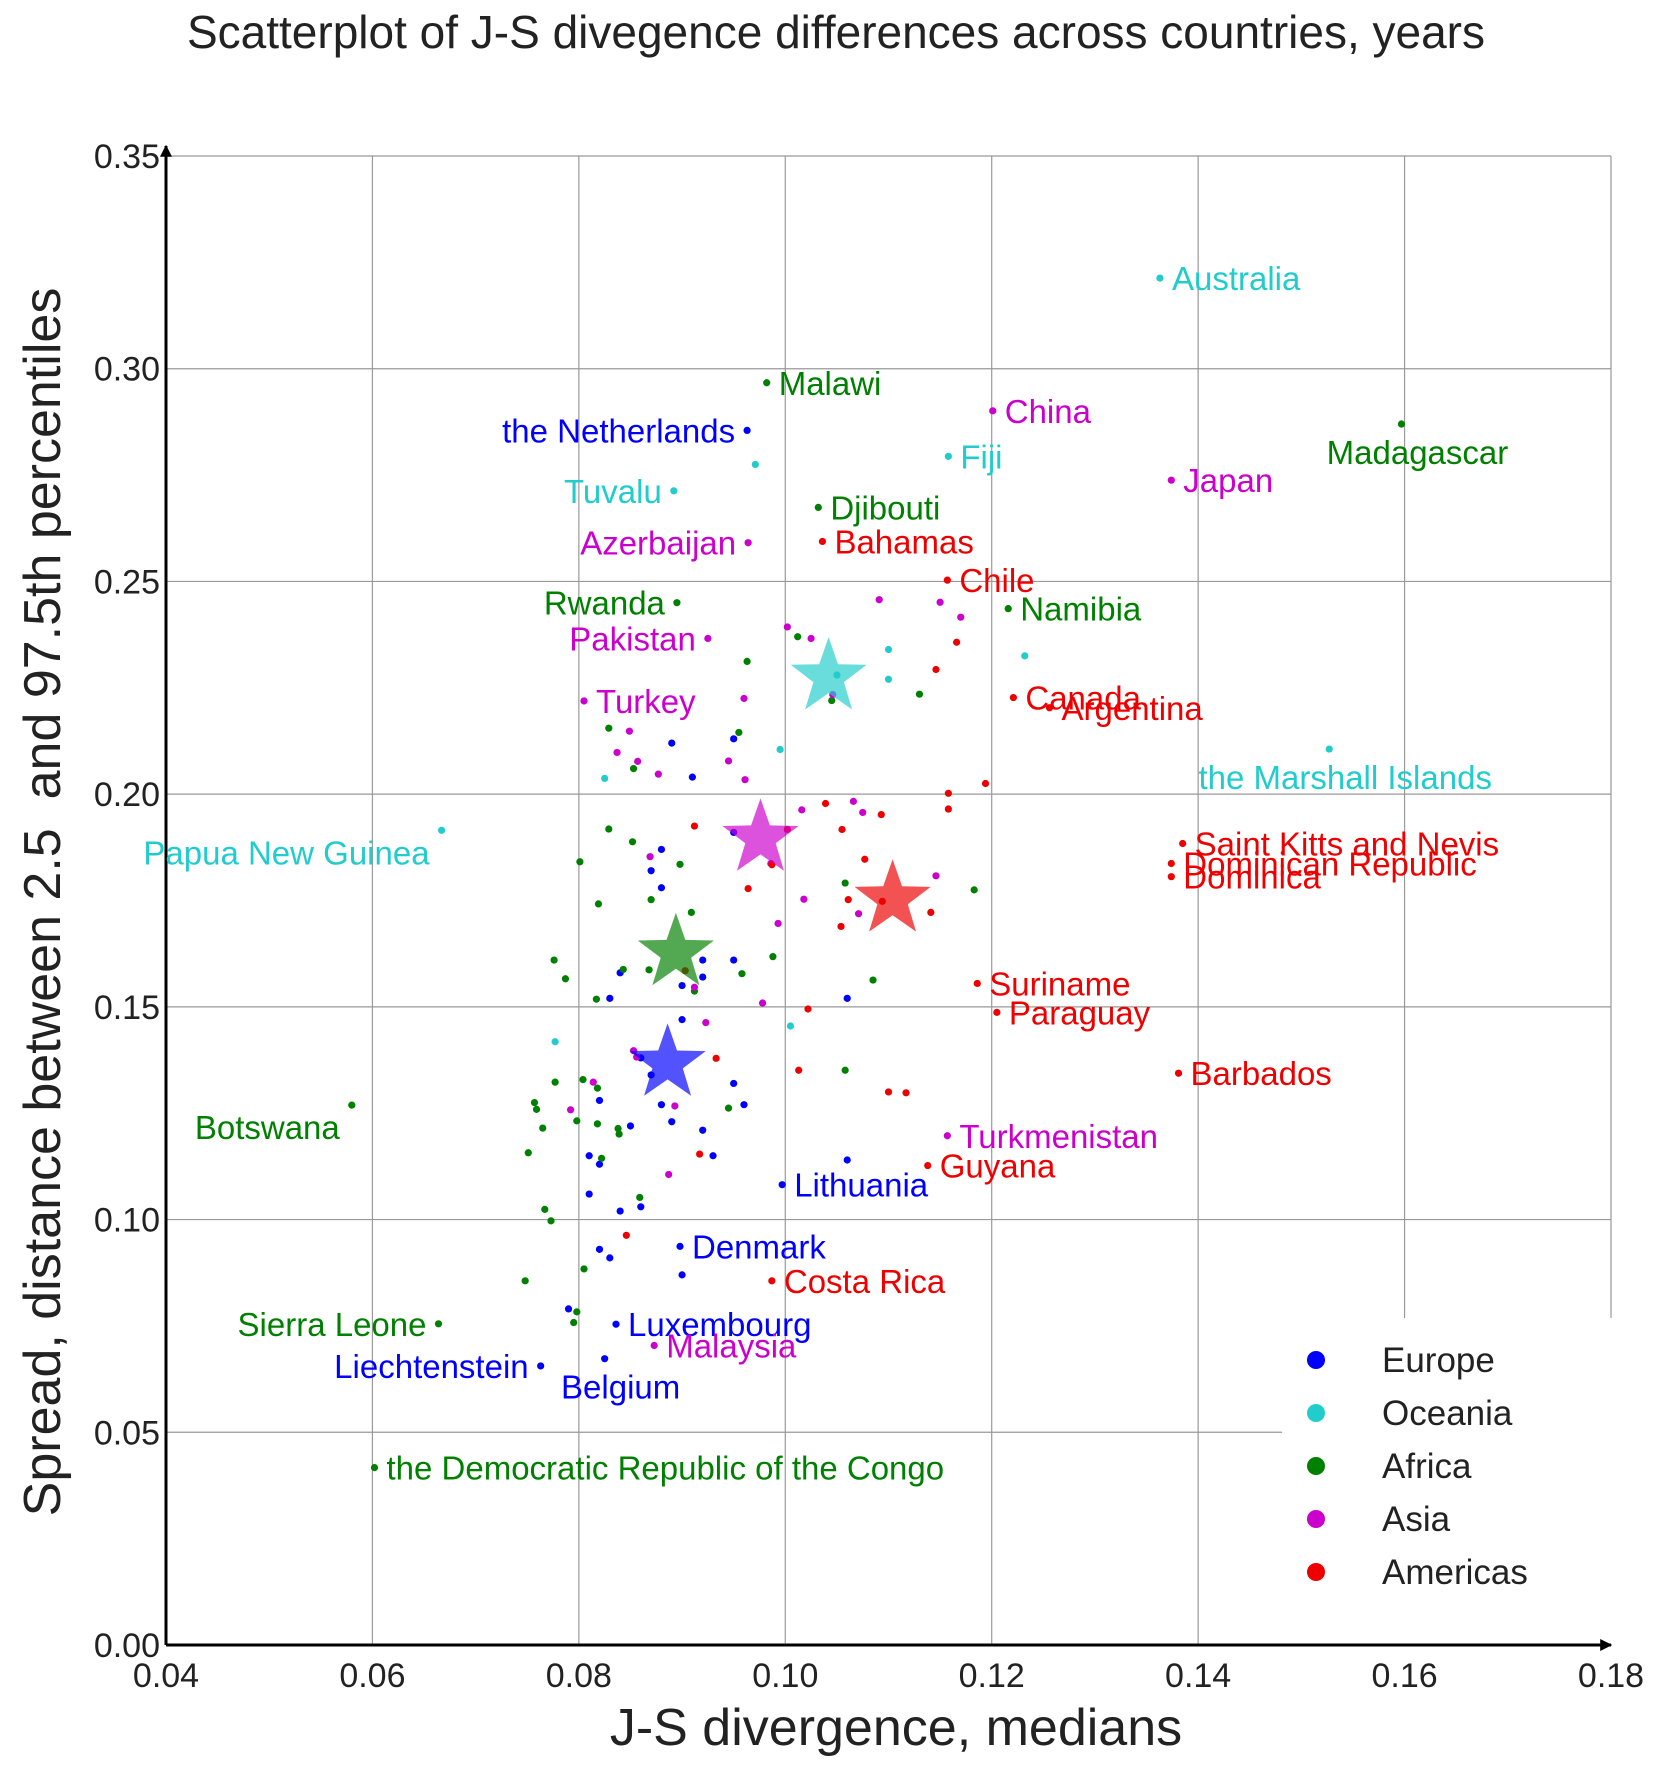 Image resolution: width=1672 pixels, height=1770 pixels. Describe the element at coordinates (1316, 1519) in the screenshot. I see `legend-marker-asia` at that location.